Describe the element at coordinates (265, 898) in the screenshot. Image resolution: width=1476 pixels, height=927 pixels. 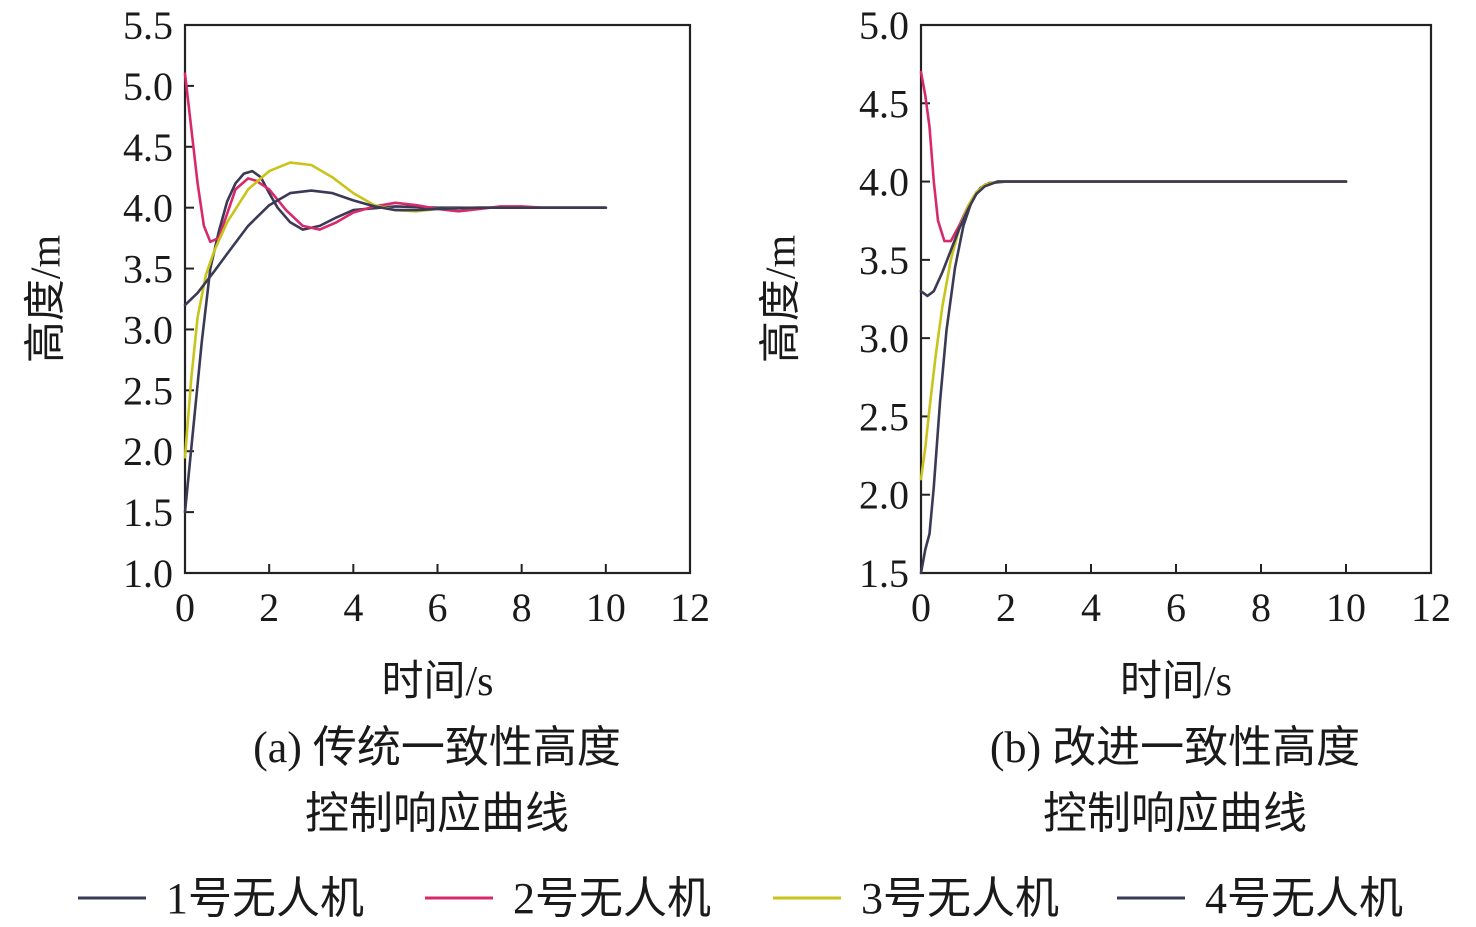
I see `legend-label-1: 1号无人机` at that location.